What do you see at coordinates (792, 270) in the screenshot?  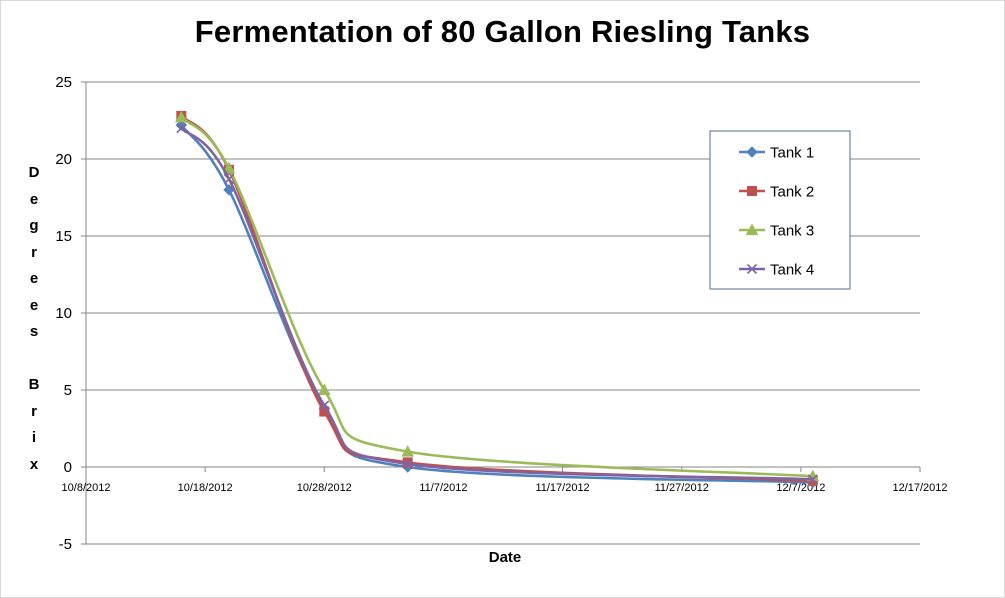 I see `legend-label: Tank 4` at bounding box center [792, 270].